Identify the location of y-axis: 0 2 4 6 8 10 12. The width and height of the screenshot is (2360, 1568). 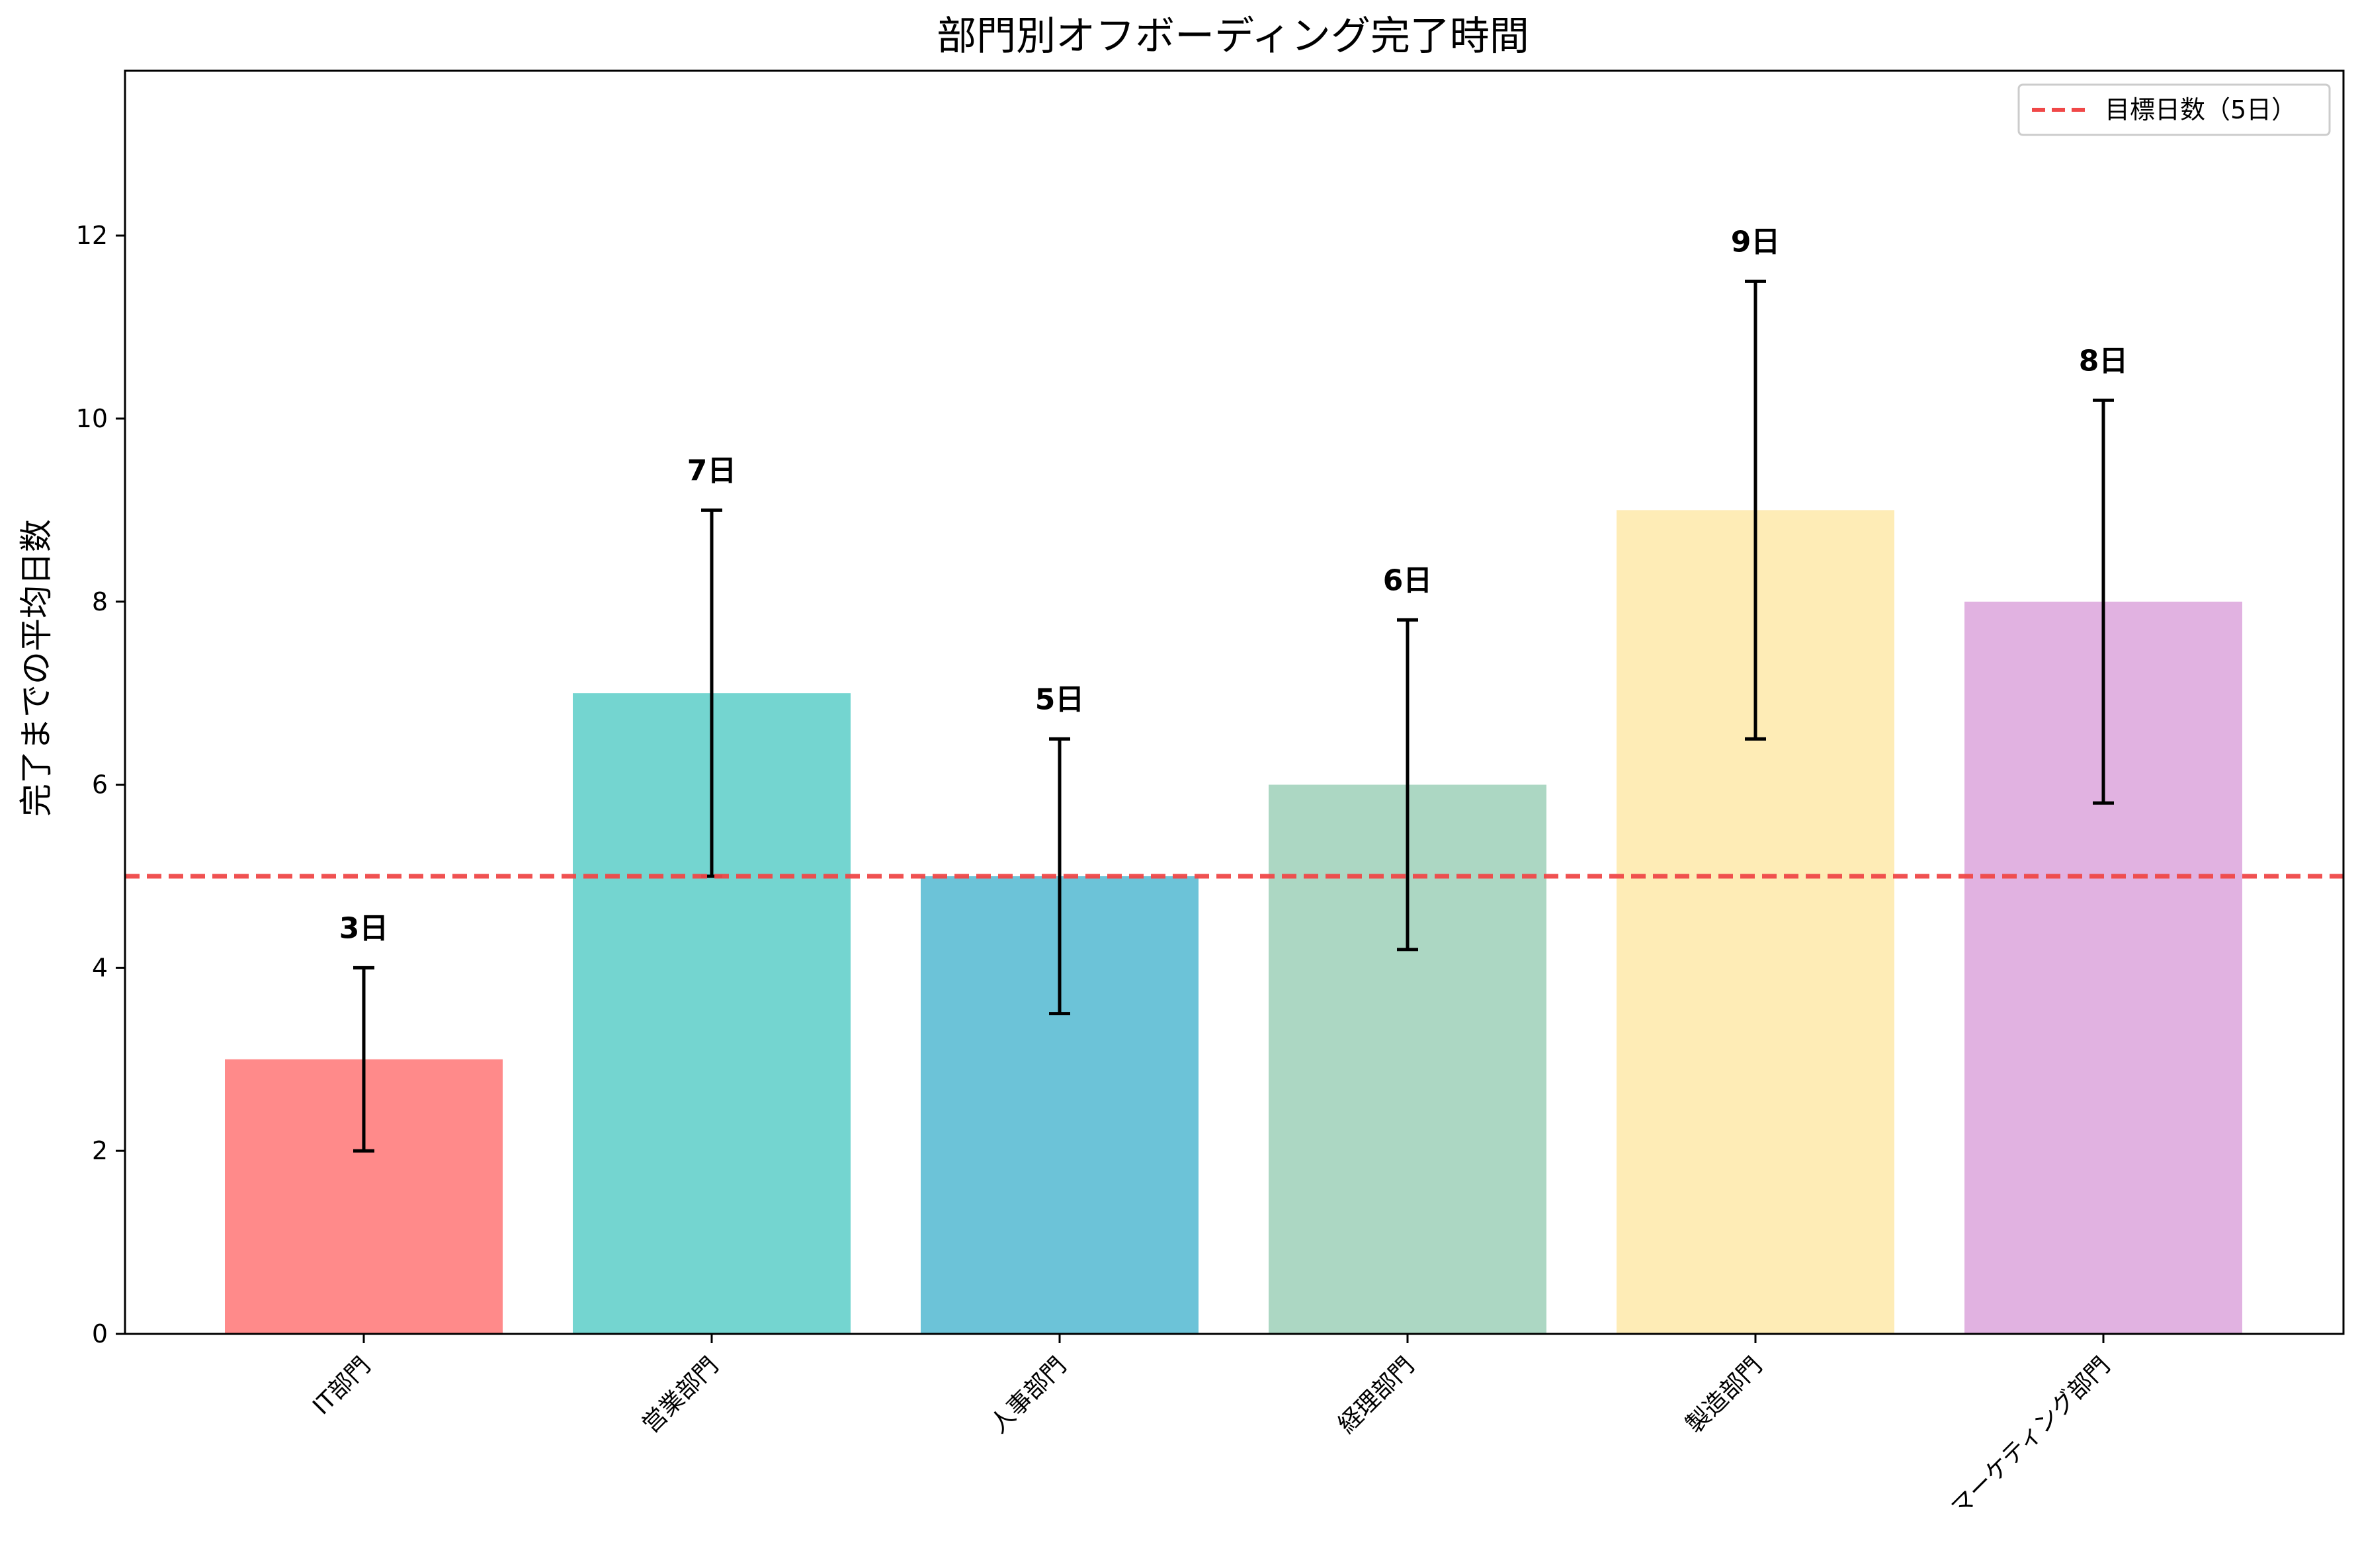
(100, 784).